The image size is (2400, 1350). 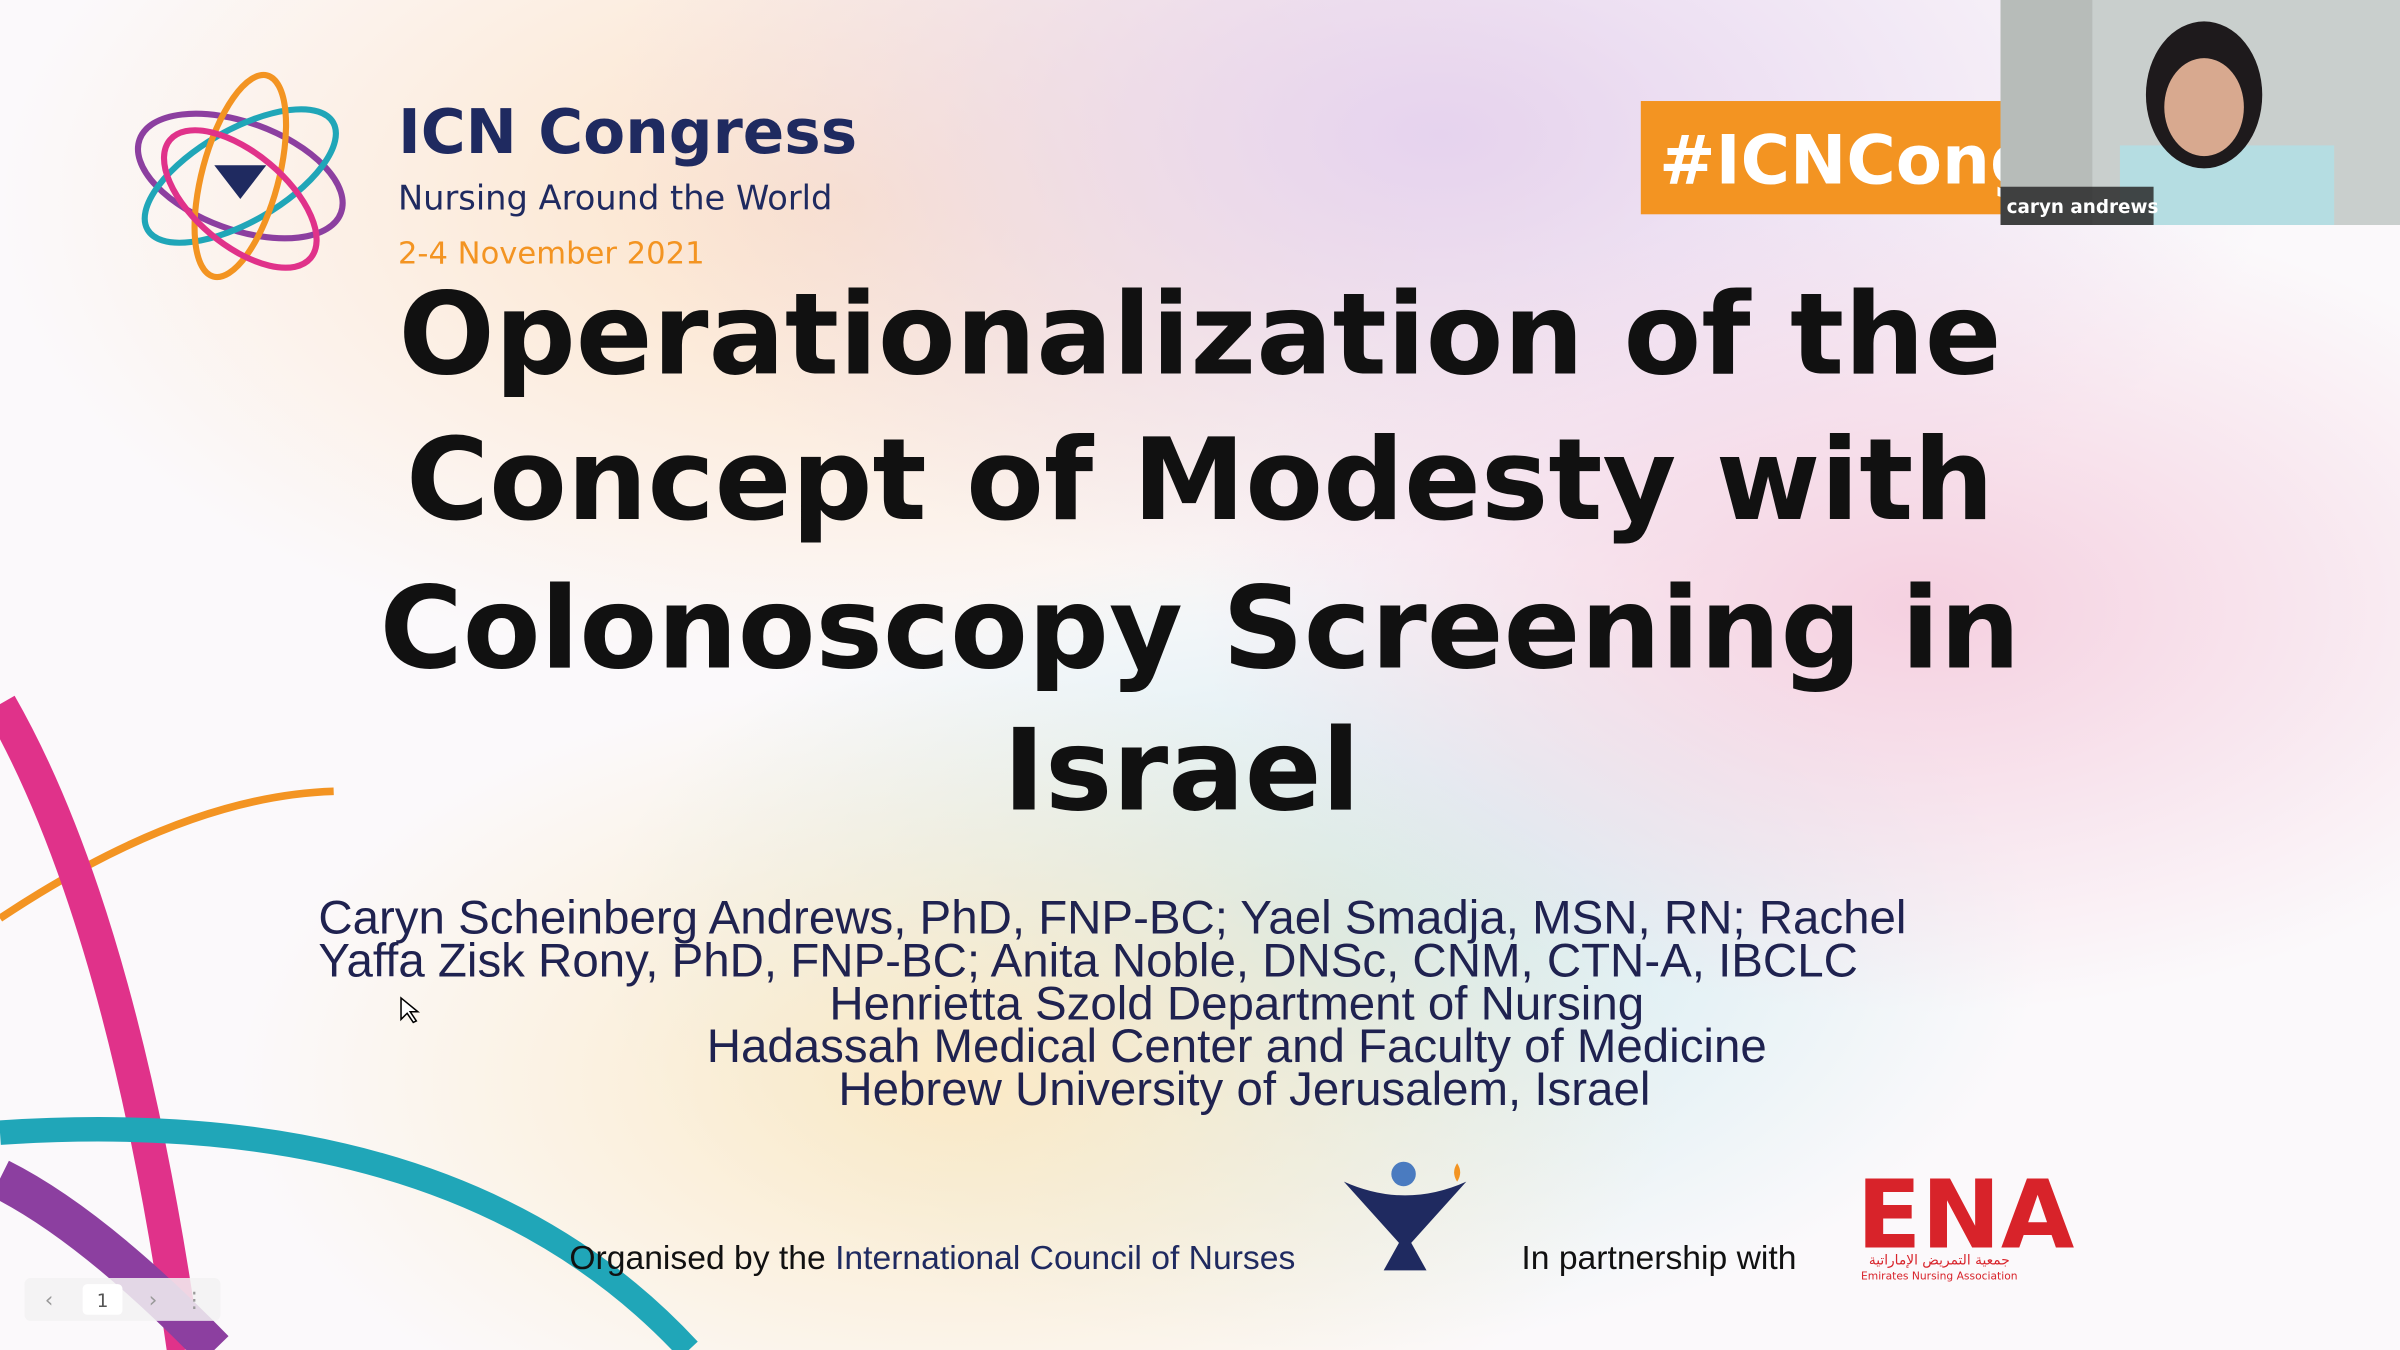 What do you see at coordinates (1065, 1258) in the screenshot?
I see `organiser: International Council of Nurses` at bounding box center [1065, 1258].